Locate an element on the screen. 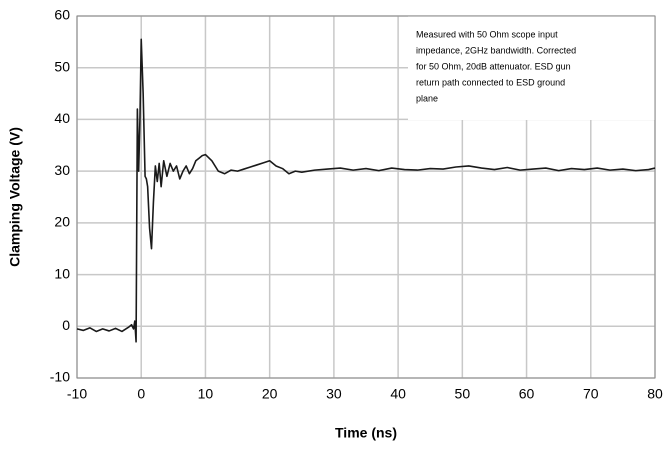 Image resolution: width=665 pixels, height=451 pixels. x-tick-label: 40 is located at coordinates (398, 394).